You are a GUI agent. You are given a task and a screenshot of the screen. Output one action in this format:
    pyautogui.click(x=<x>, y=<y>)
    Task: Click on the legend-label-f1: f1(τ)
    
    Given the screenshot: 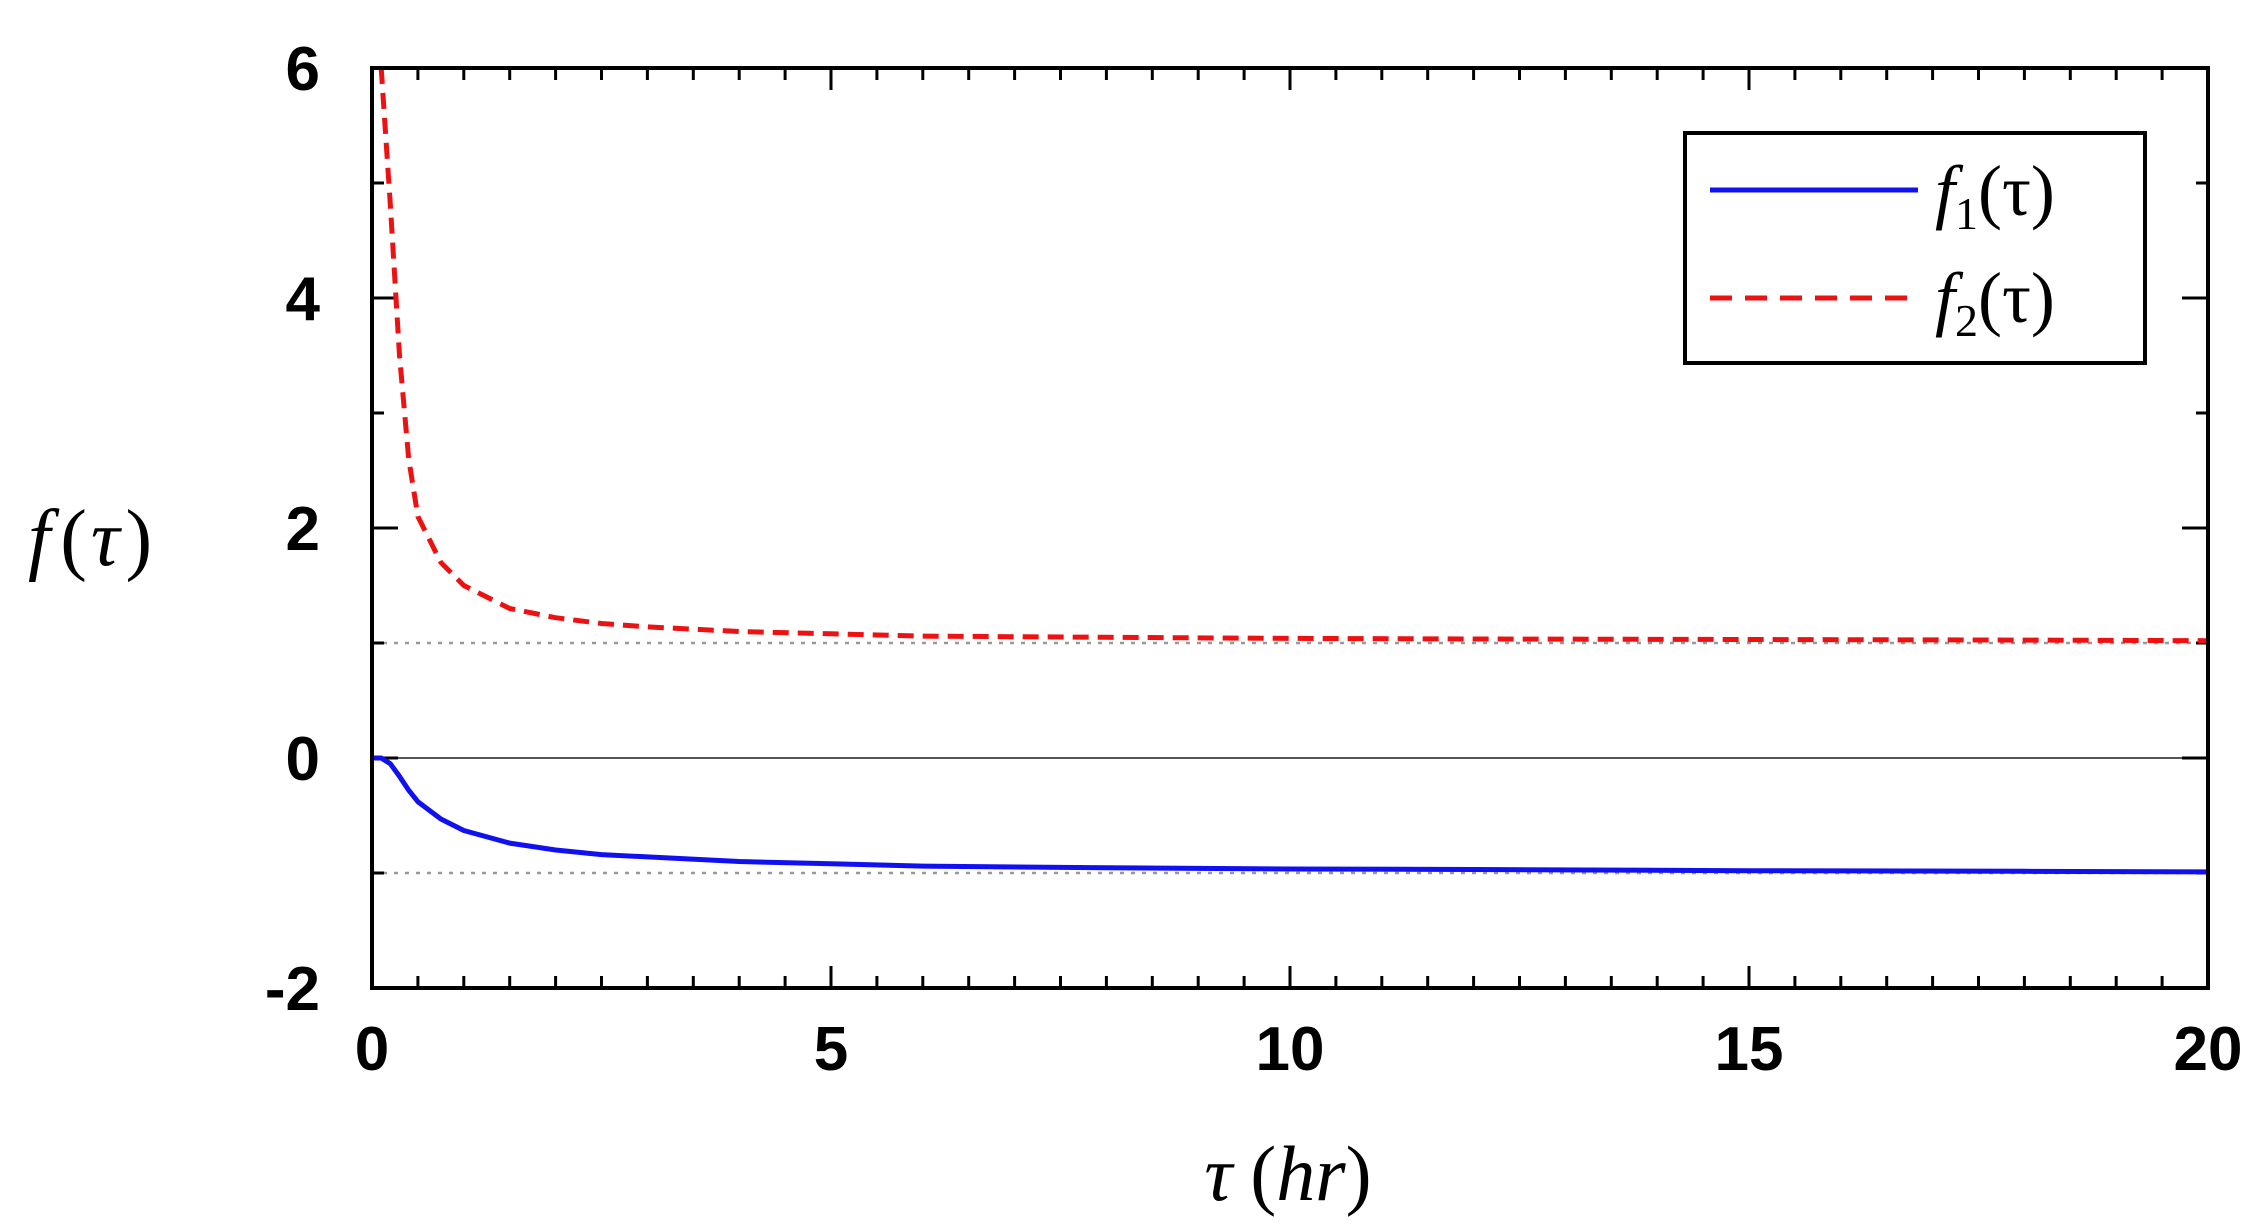 What is the action you would take?
    pyautogui.click(x=1995, y=195)
    